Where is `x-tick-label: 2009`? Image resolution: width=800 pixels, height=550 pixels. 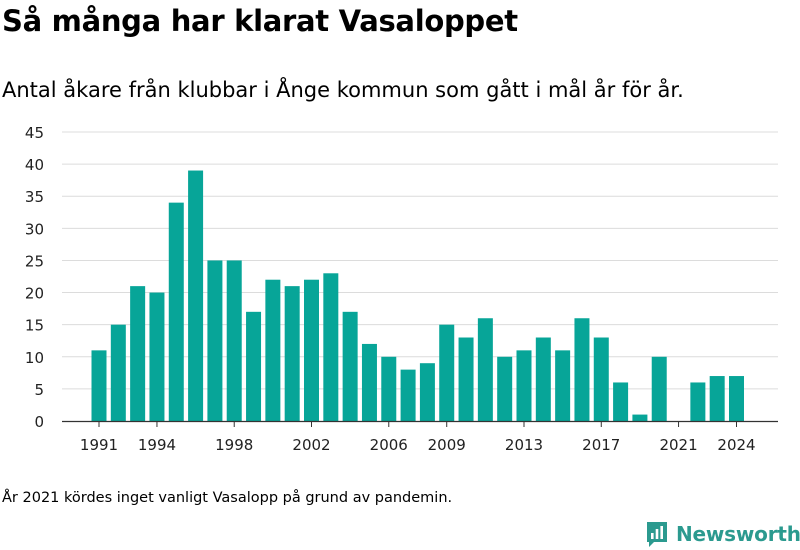
x-tick-label: 2009 is located at coordinates (447, 445).